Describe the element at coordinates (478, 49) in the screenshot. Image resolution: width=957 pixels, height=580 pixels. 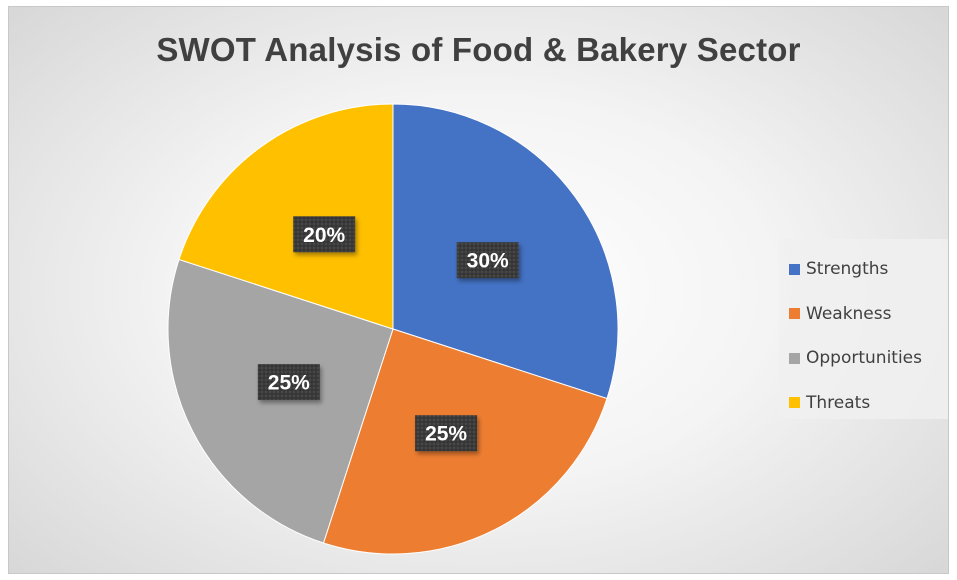
I see `chart-title: SWOT Analysis of Food & Bakery Sector` at that location.